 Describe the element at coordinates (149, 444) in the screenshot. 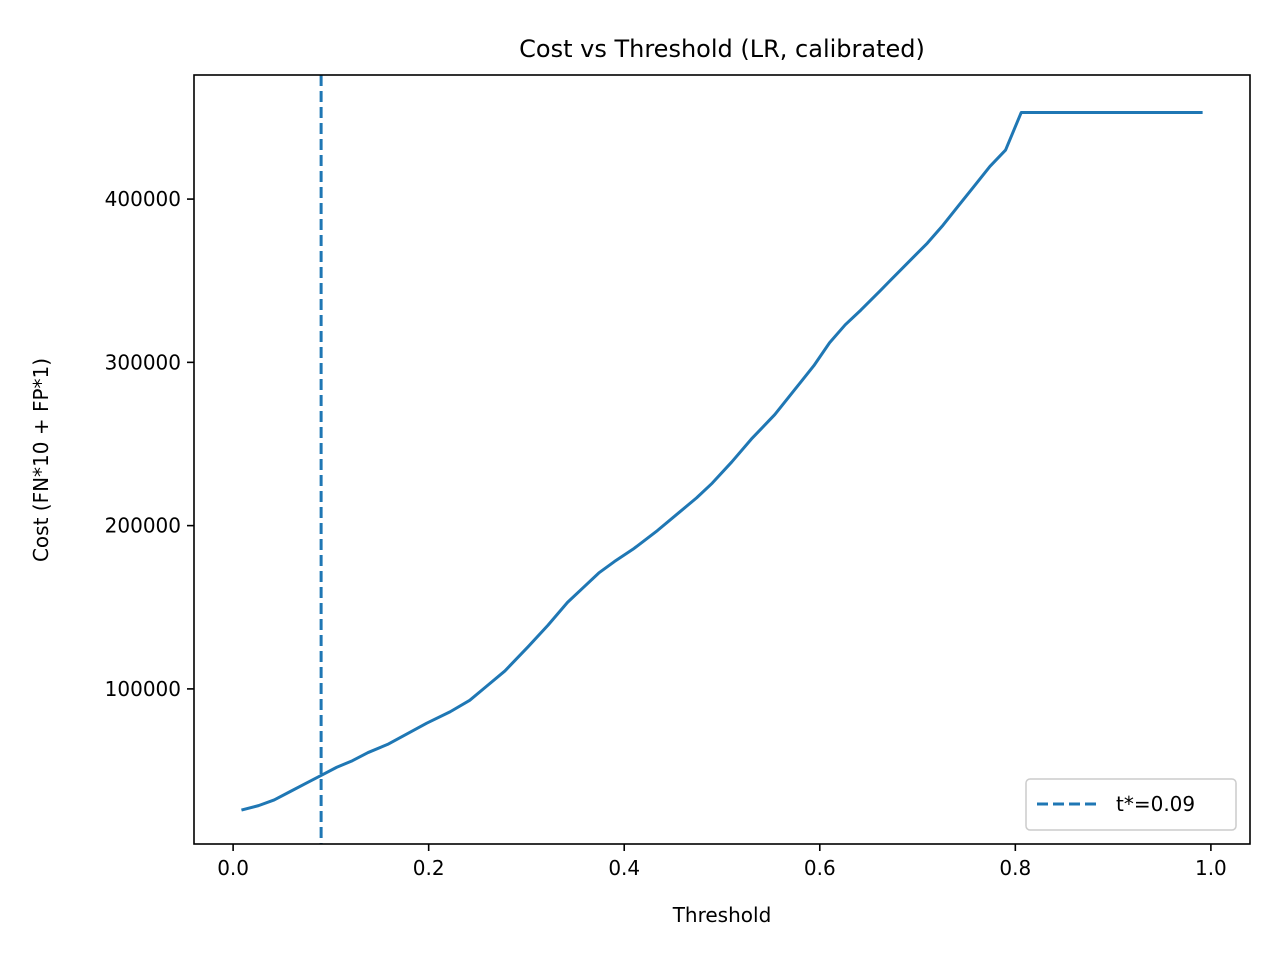

I see `y-axis: 100000 200000 300000 400000` at that location.